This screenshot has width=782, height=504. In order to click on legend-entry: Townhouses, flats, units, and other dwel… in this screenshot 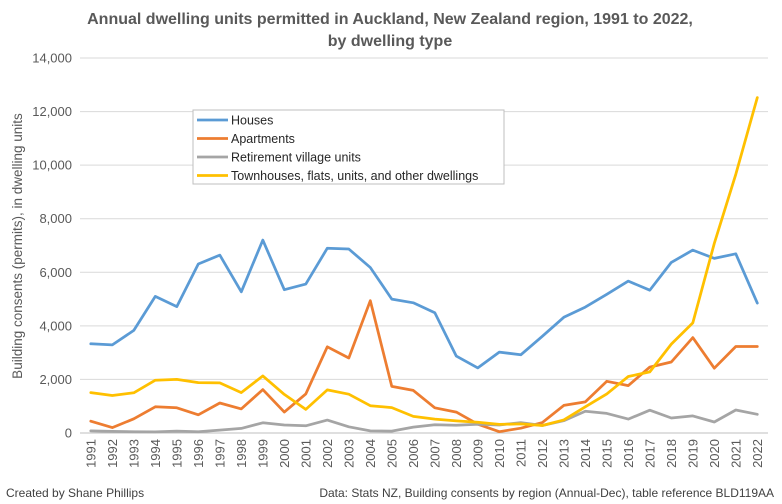, I will do `click(354, 176)`.